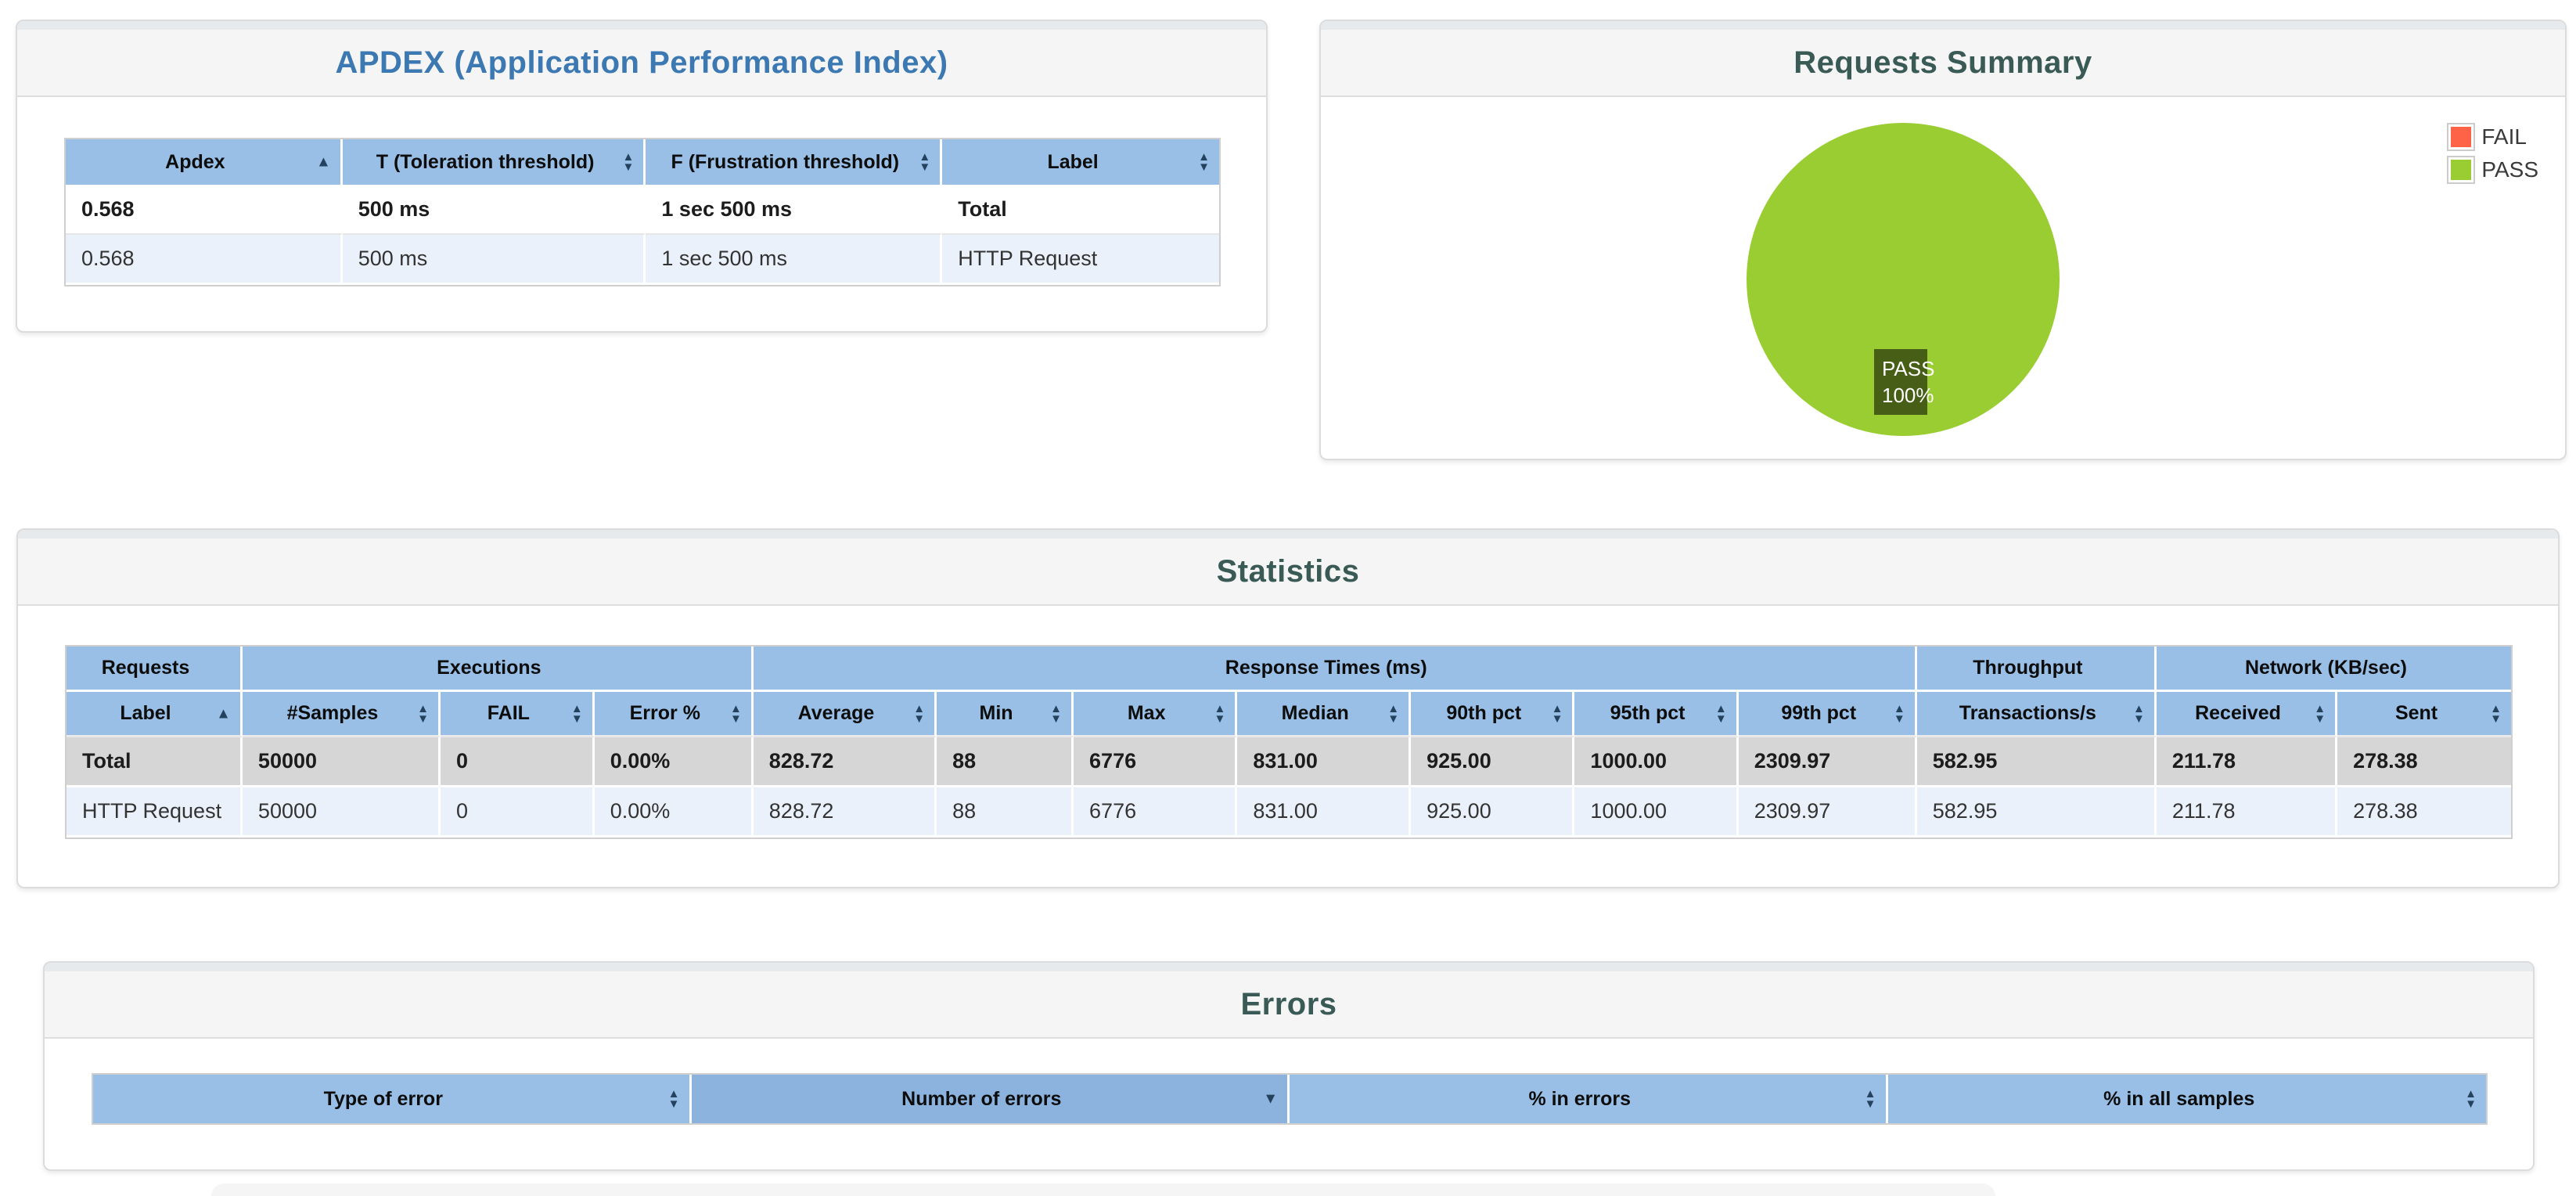 The width and height of the screenshot is (2576, 1196). I want to click on cell-label: Total, so click(1081, 210).